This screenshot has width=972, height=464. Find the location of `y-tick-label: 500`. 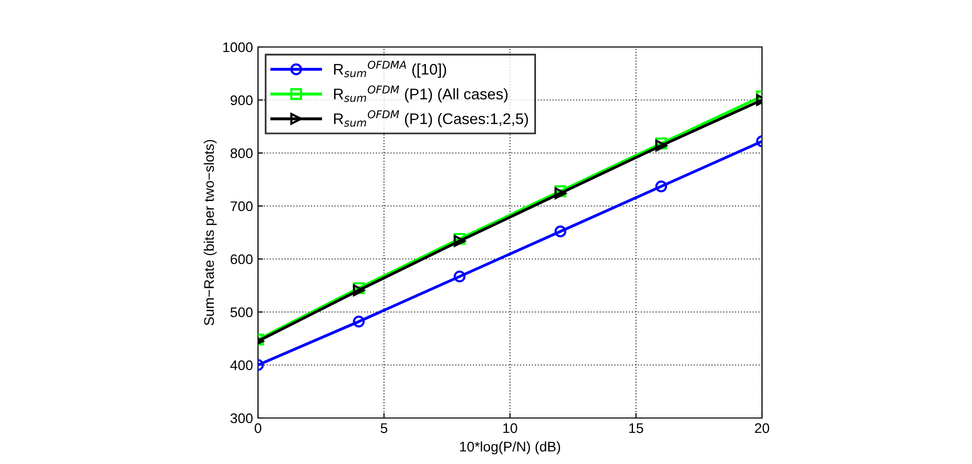

y-tick-label: 500 is located at coordinates (241, 312).